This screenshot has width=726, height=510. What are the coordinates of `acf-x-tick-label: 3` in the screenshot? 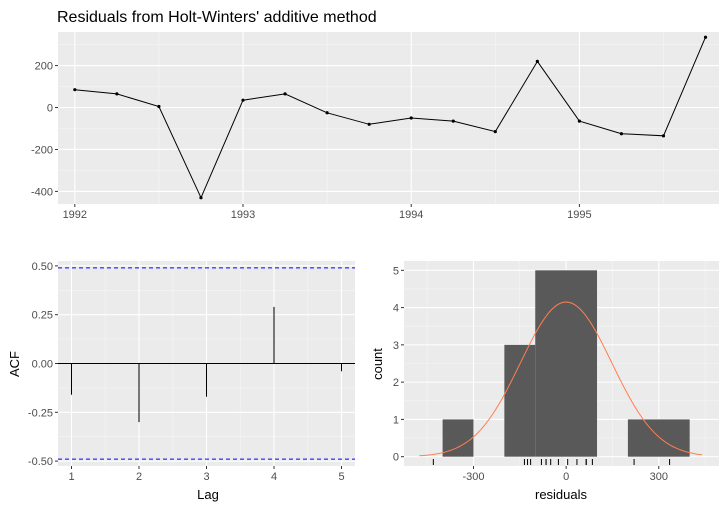 It's located at (206, 477).